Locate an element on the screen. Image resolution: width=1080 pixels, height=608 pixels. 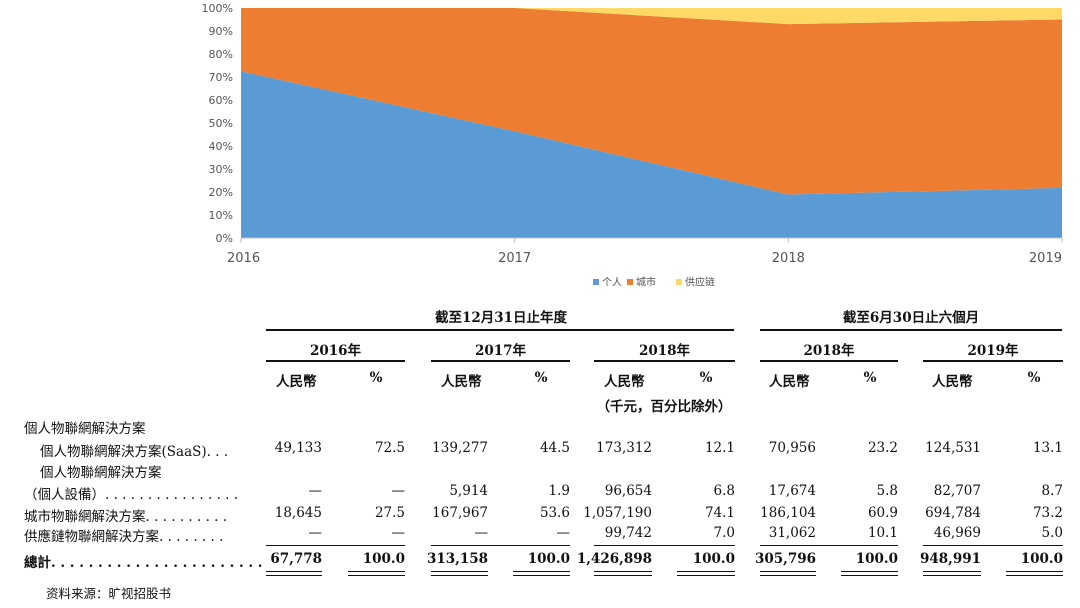
rule-top-right is located at coordinates (911, 330).